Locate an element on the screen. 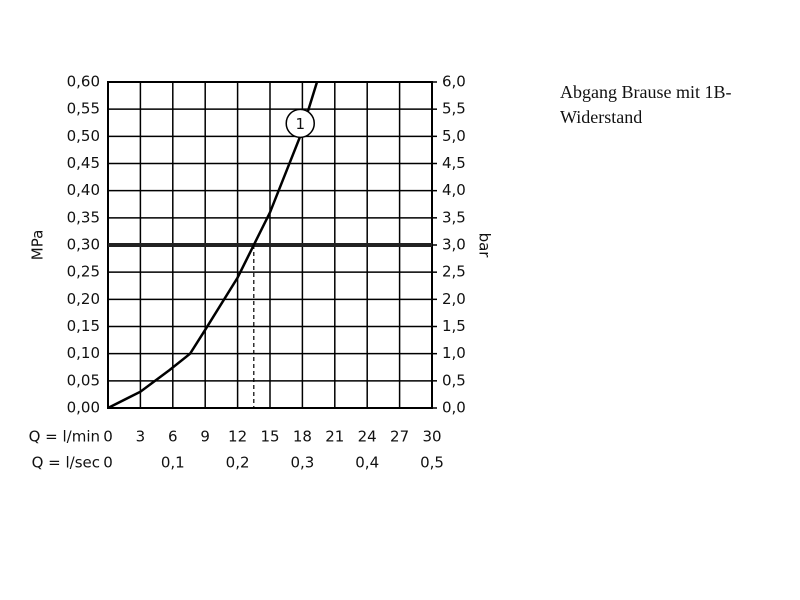  y-tick-label: 0,50 is located at coordinates (83, 136).